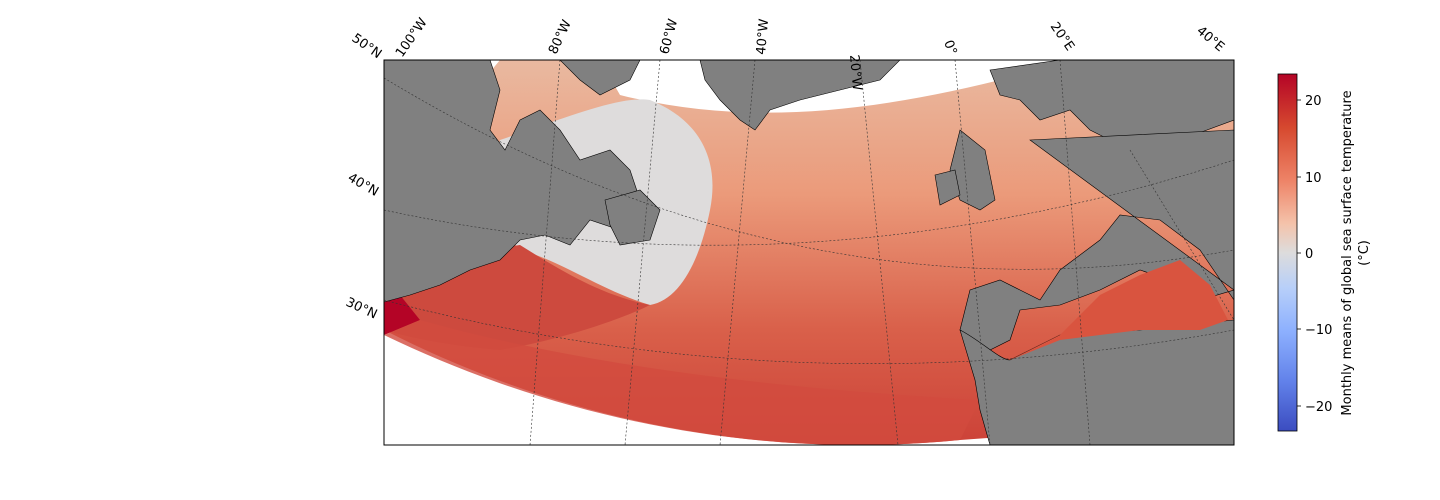  I want to click on colorbar-ticks, so click(1299, 253).